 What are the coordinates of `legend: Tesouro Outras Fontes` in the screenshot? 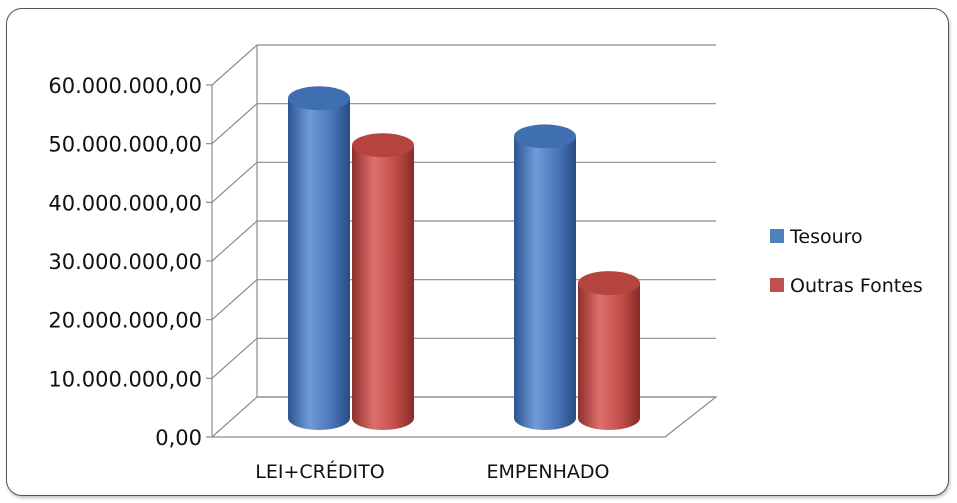 It's located at (846, 261).